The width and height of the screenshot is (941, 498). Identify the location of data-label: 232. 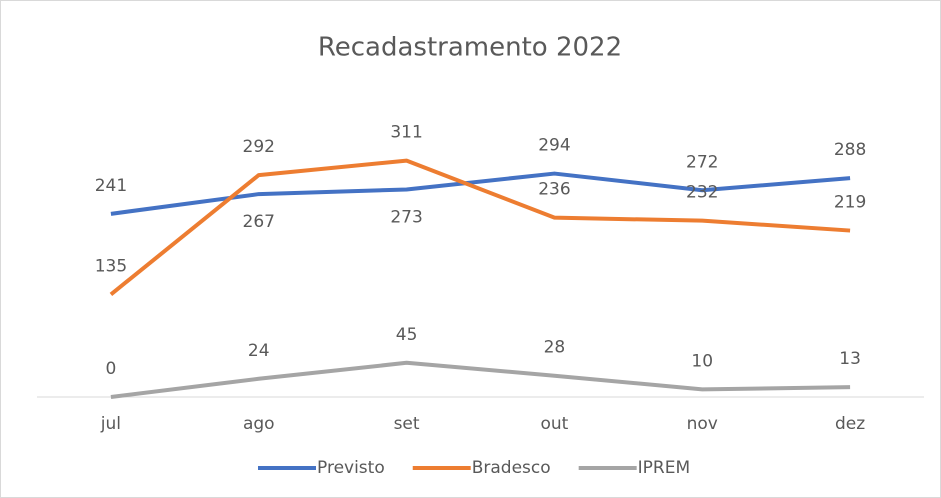
(702, 193).